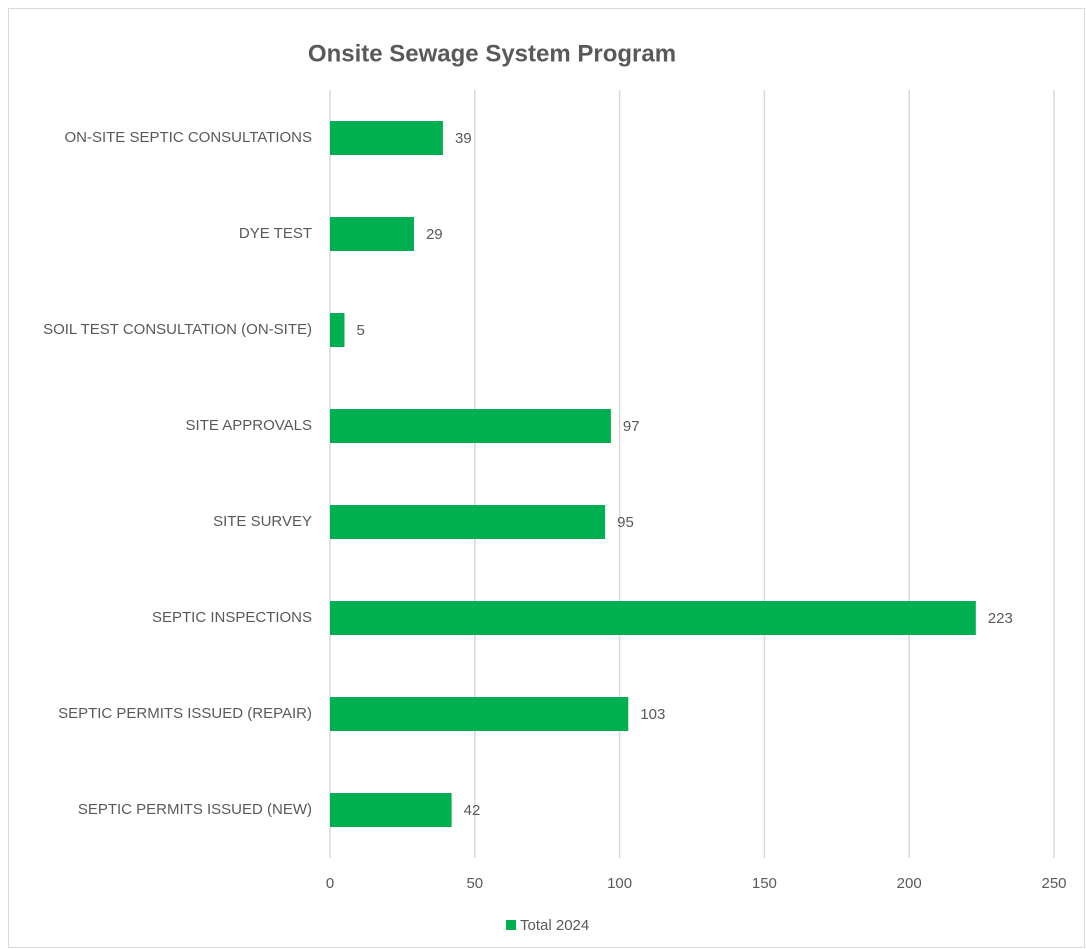 The image size is (1086, 949). I want to click on data-label: 5, so click(360, 330).